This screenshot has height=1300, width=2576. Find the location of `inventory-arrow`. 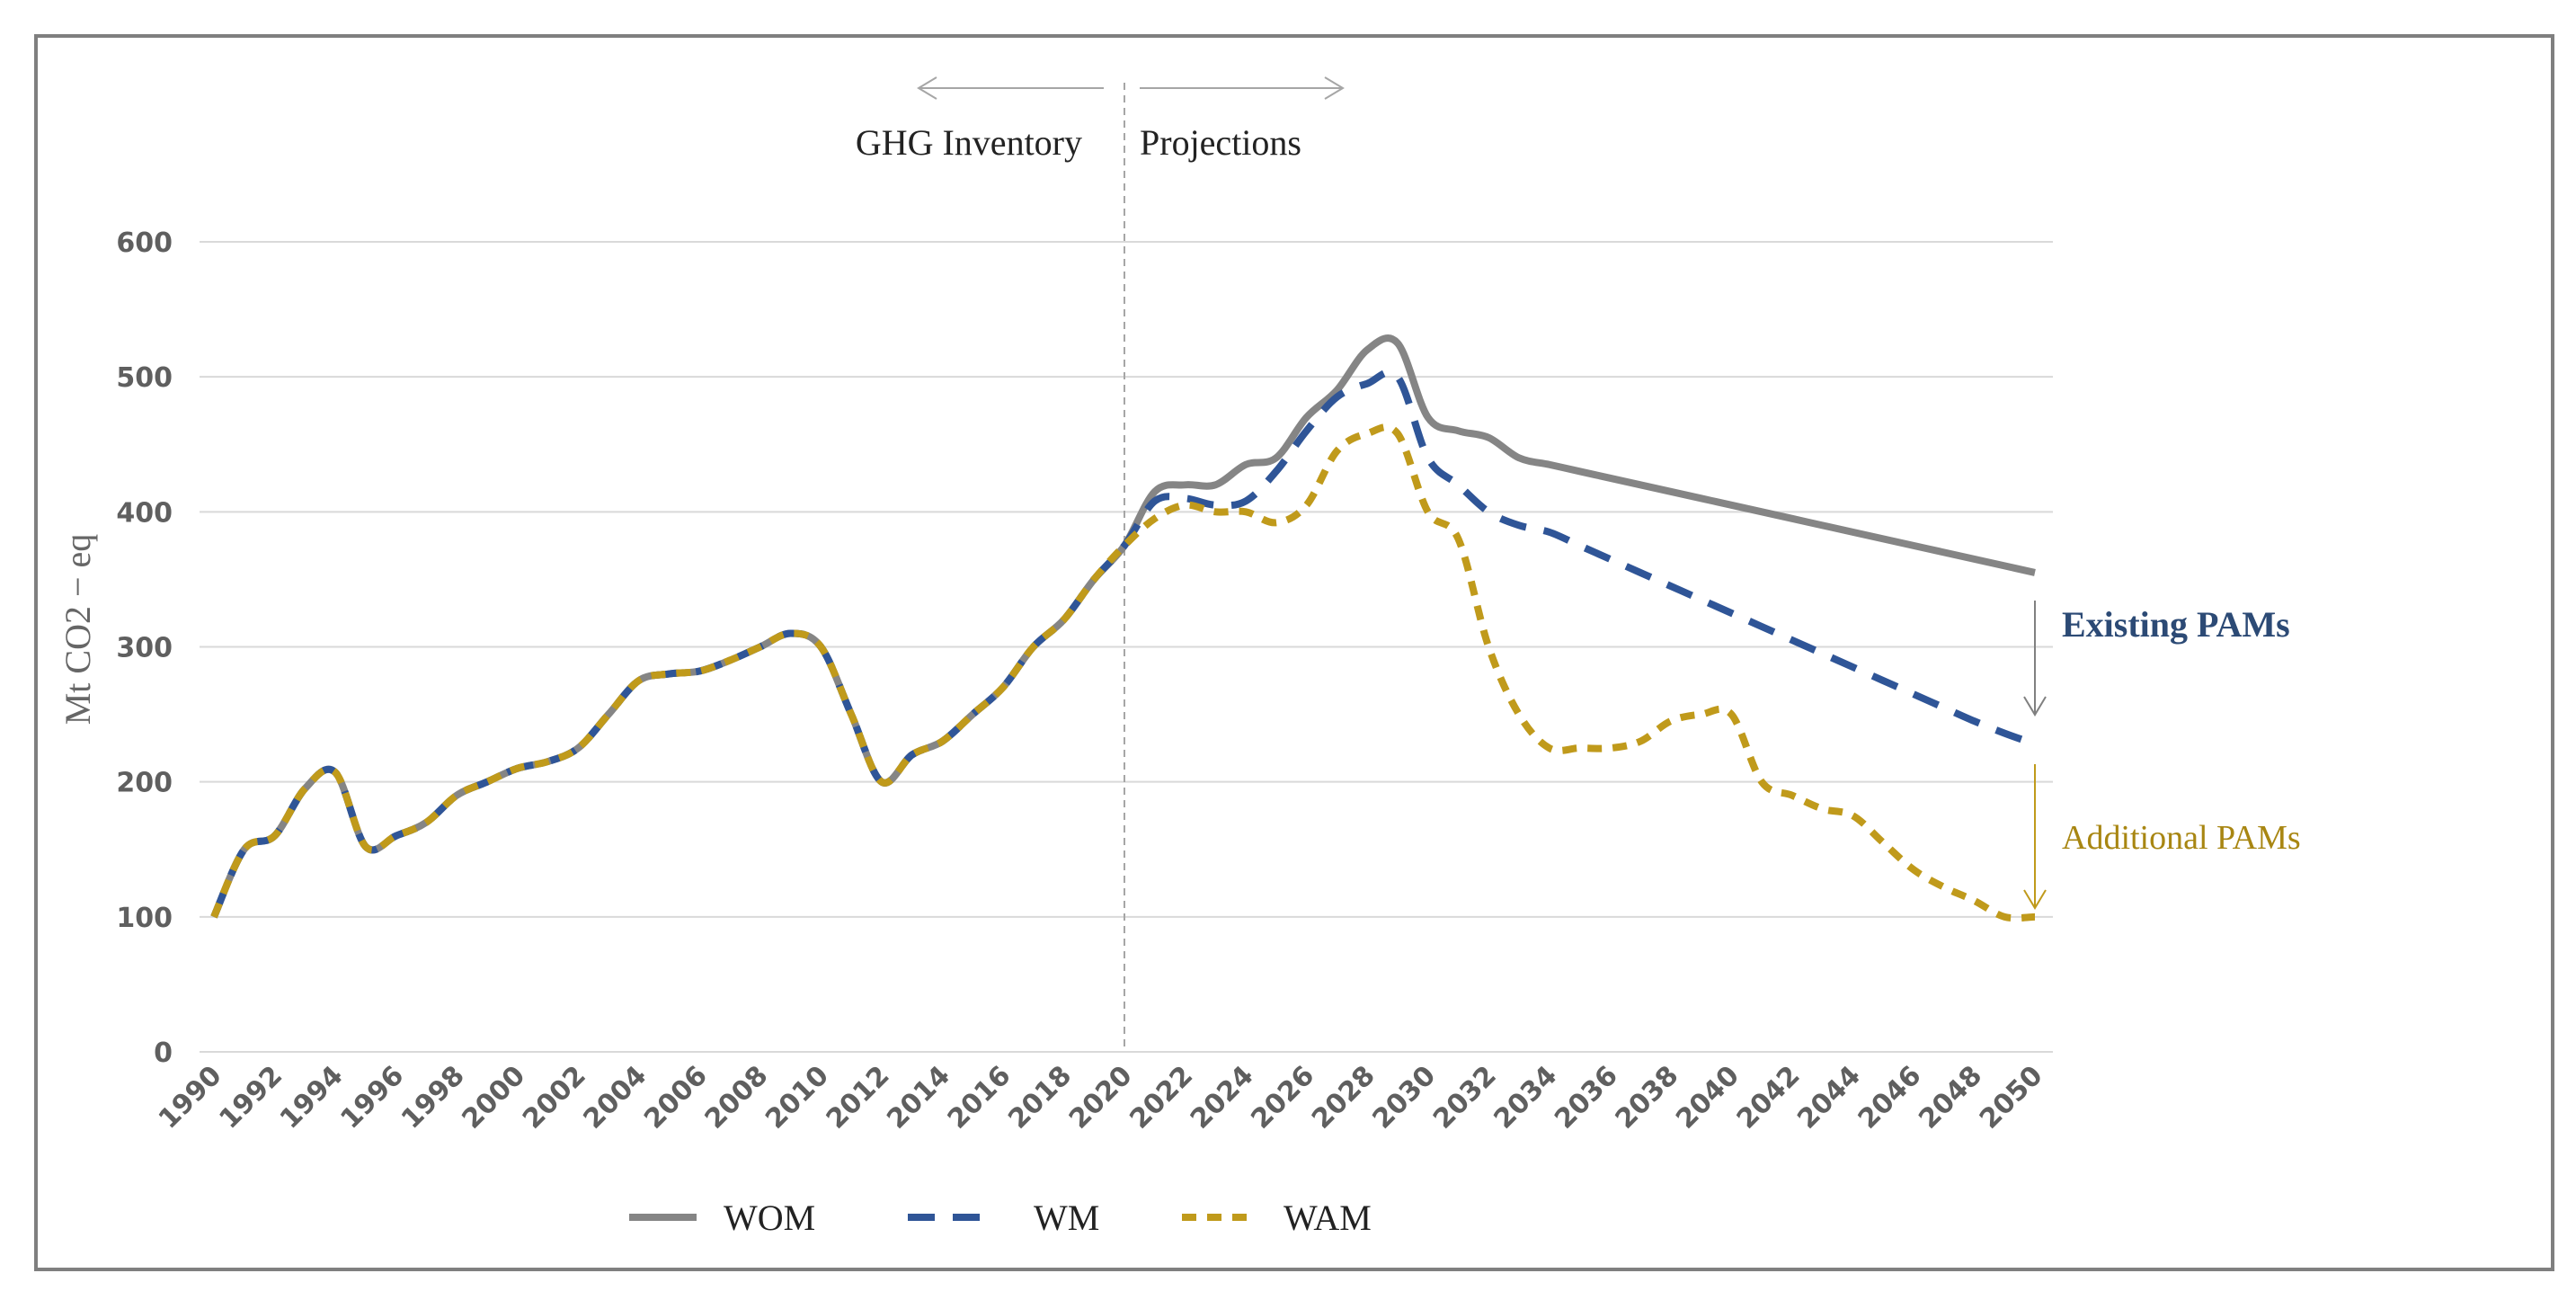

inventory-arrow is located at coordinates (1010, 88).